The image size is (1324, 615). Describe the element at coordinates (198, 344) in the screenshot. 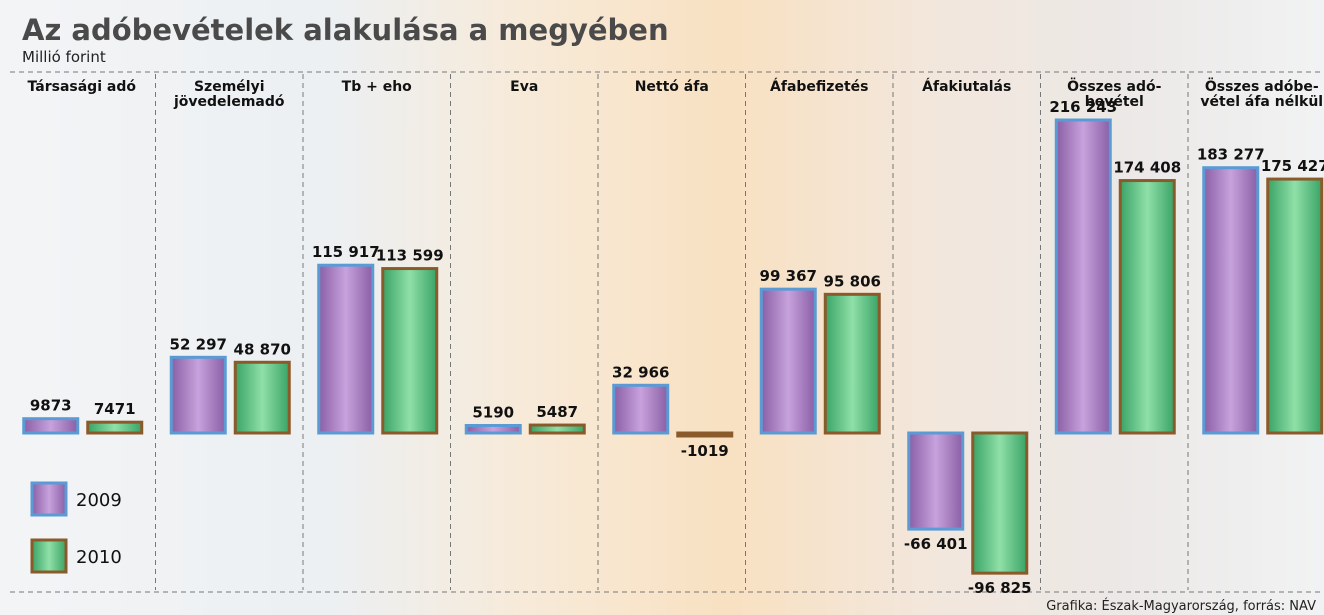

I see `value-label: 52 297` at that location.